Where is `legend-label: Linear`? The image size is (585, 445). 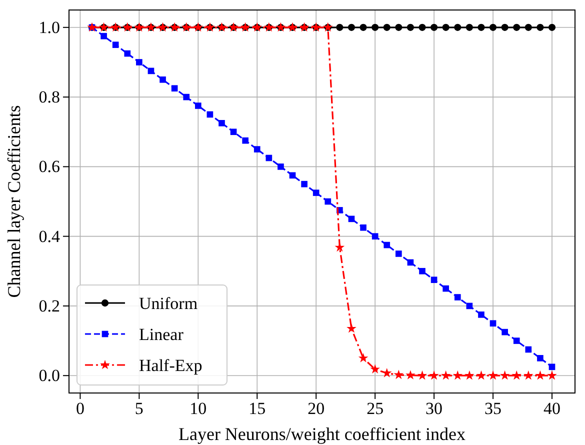
legend-label: Linear is located at coordinates (161, 334).